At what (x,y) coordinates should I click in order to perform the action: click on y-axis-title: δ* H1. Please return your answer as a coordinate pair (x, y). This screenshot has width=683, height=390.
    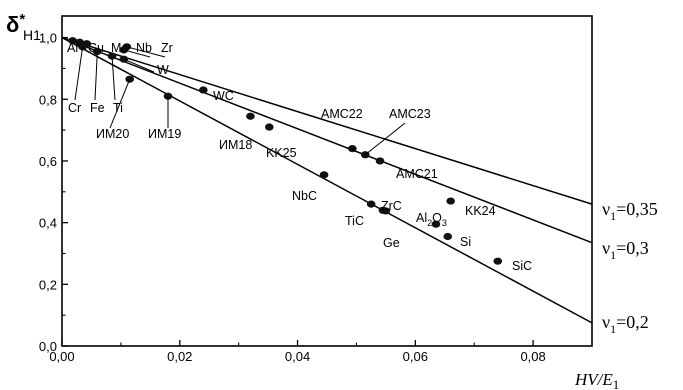
    Looking at the image, I should click on (23, 27).